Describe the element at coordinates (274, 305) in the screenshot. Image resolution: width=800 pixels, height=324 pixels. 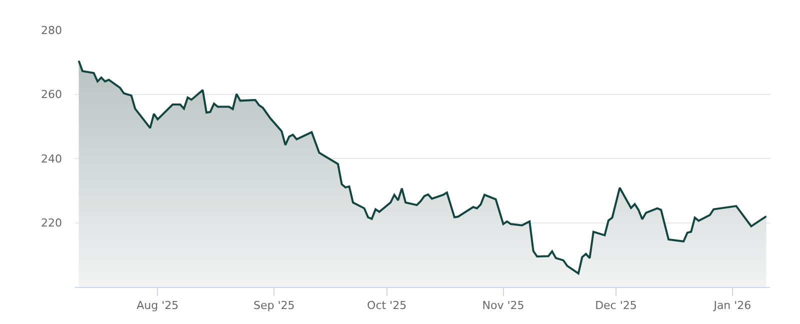
I see `x-tick-label: Sep '25` at that location.